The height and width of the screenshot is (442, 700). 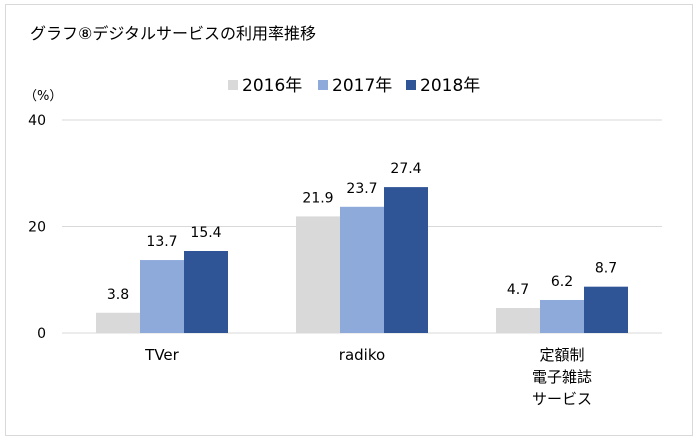 I want to click on y-axis-unit-label: （%）, so click(x=43, y=96).